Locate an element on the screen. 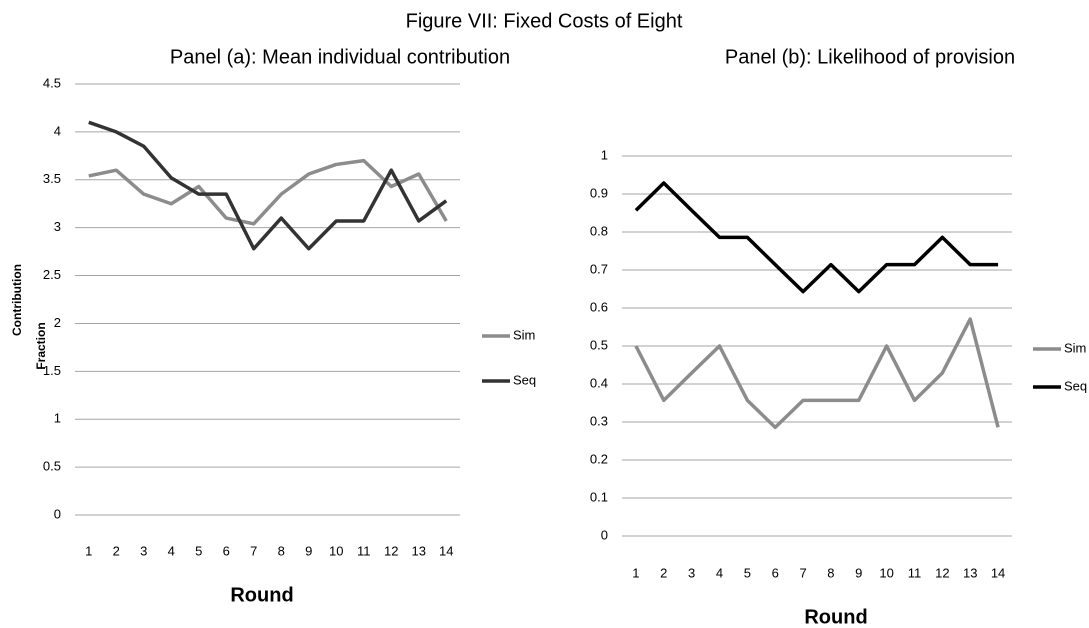  y-tick-label: 2.5 is located at coordinates (52, 274).